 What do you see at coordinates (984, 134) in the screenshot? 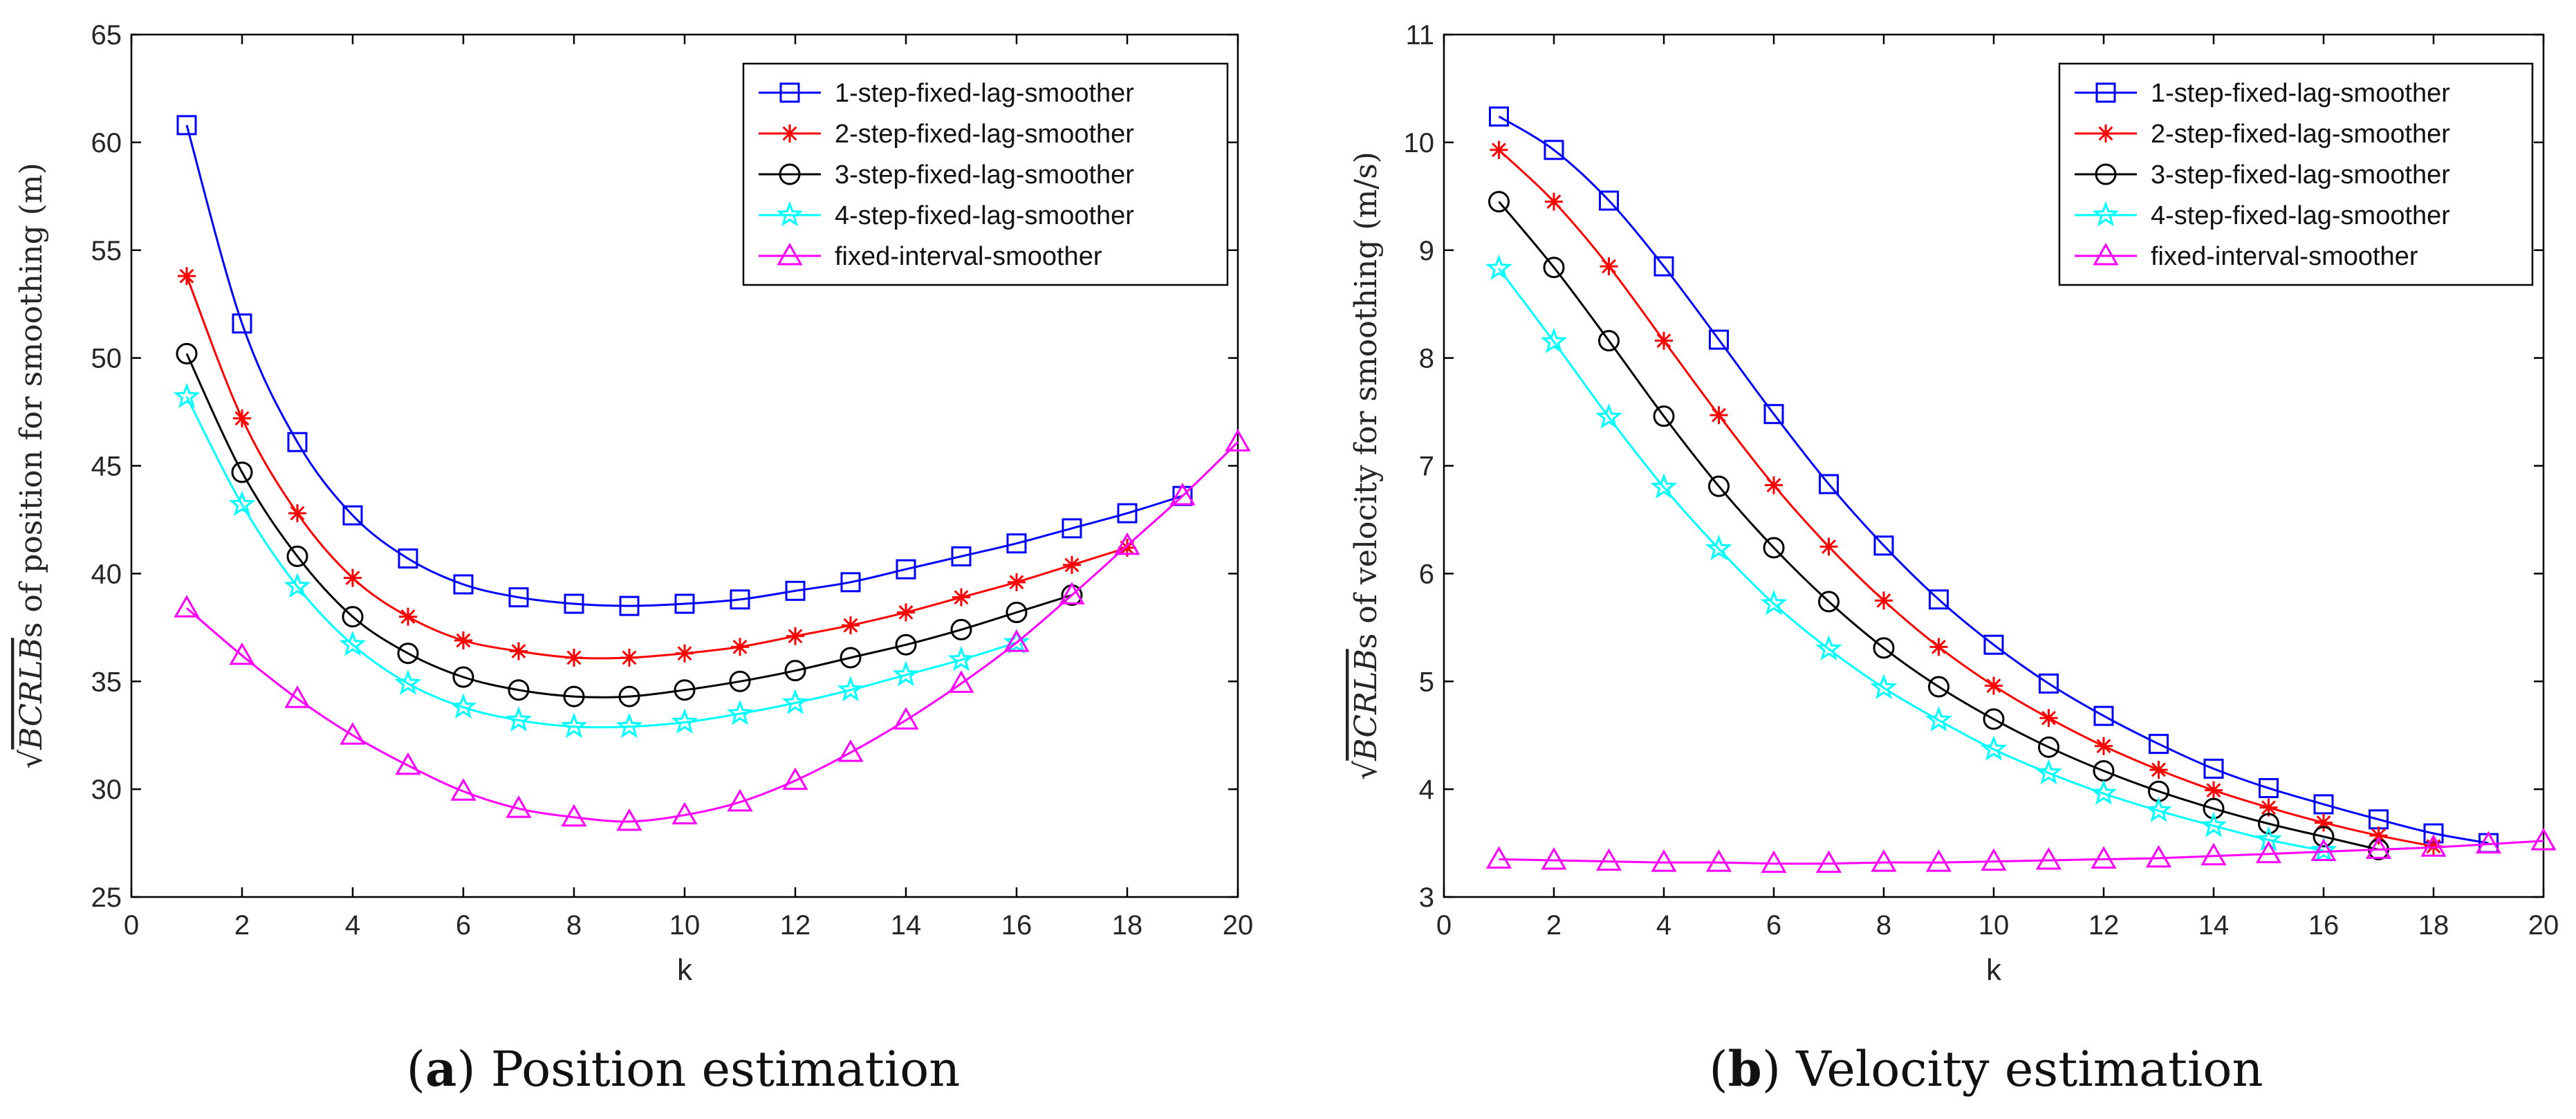
I see `legend-label: 2-step-fixed-lag-smoother` at bounding box center [984, 134].